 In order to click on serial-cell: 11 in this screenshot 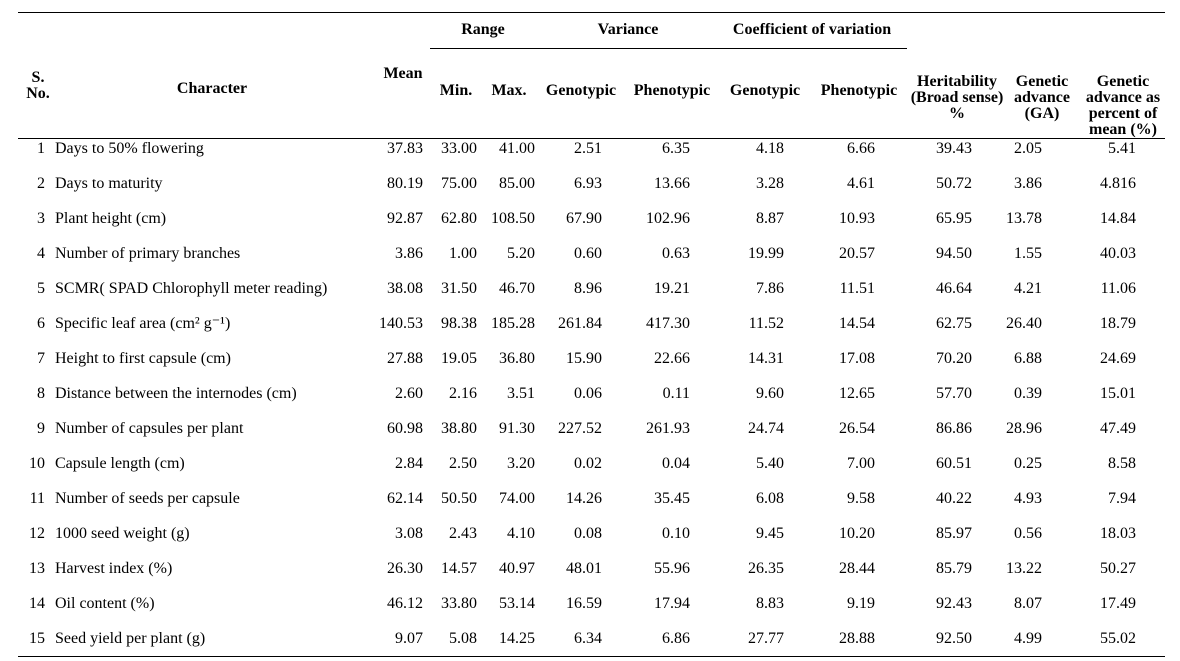, I will do `click(37, 498)`.